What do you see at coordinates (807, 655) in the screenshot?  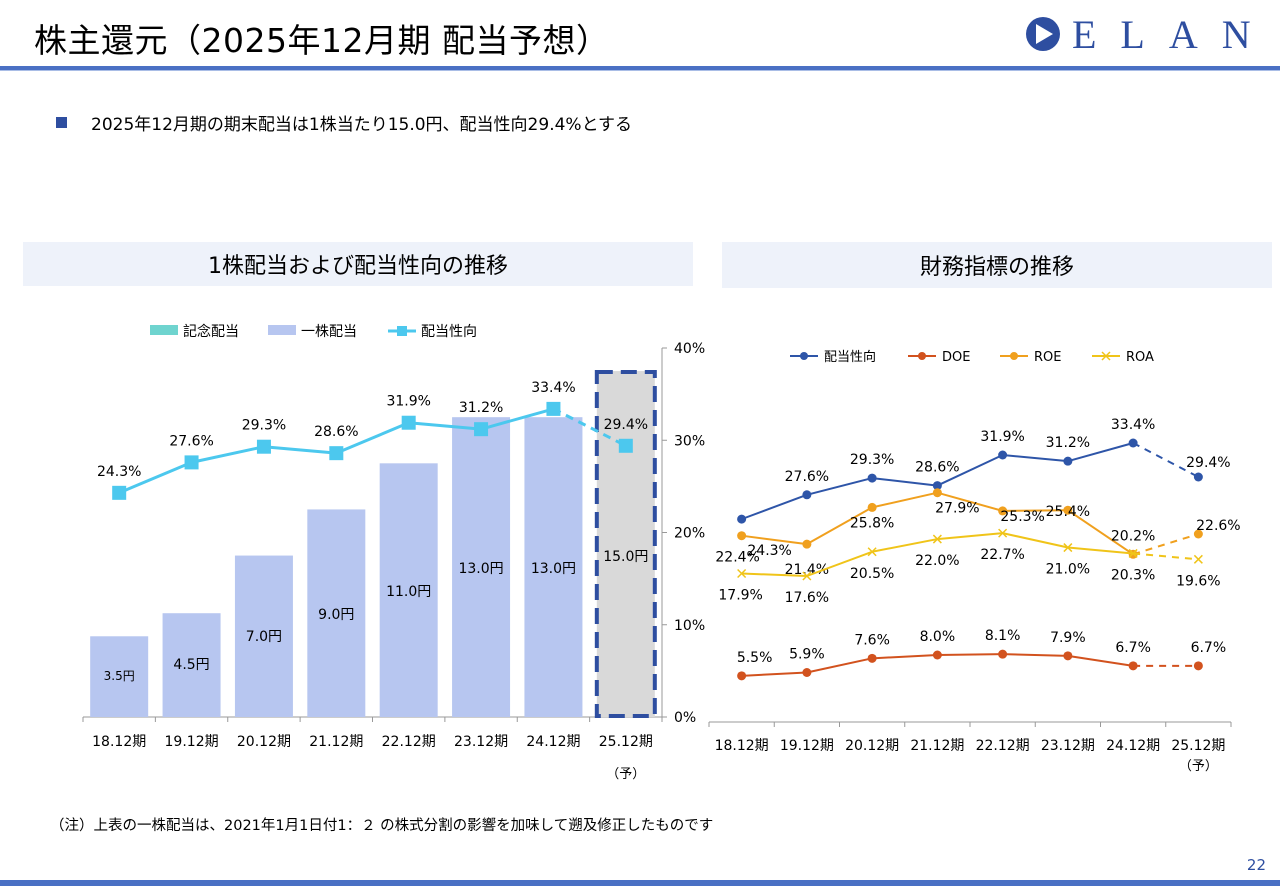 I see `metric-data-label: 5.9%` at bounding box center [807, 655].